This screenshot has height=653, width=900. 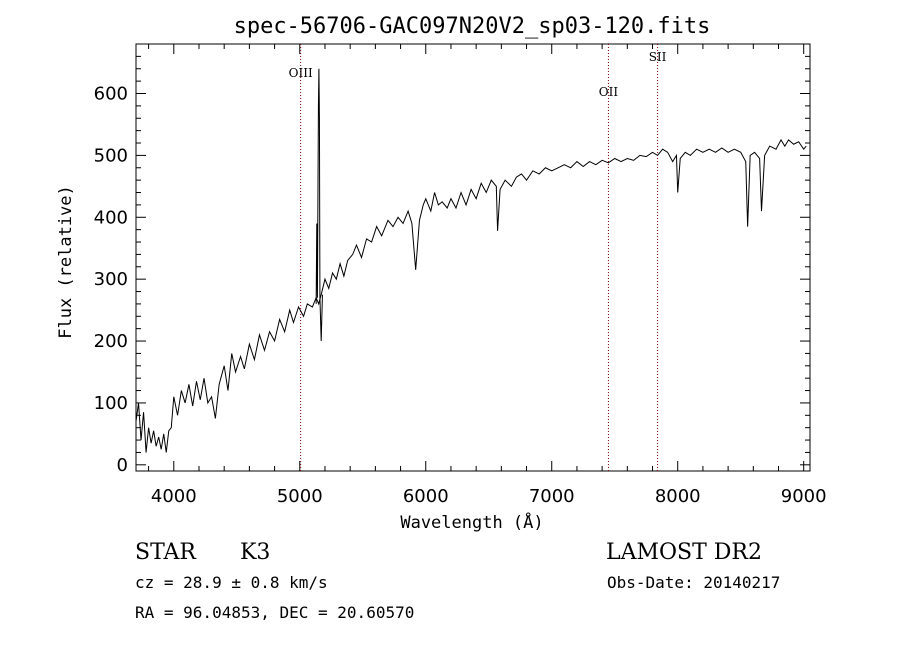 I want to click on y-tick-label: 100, so click(x=111, y=403).